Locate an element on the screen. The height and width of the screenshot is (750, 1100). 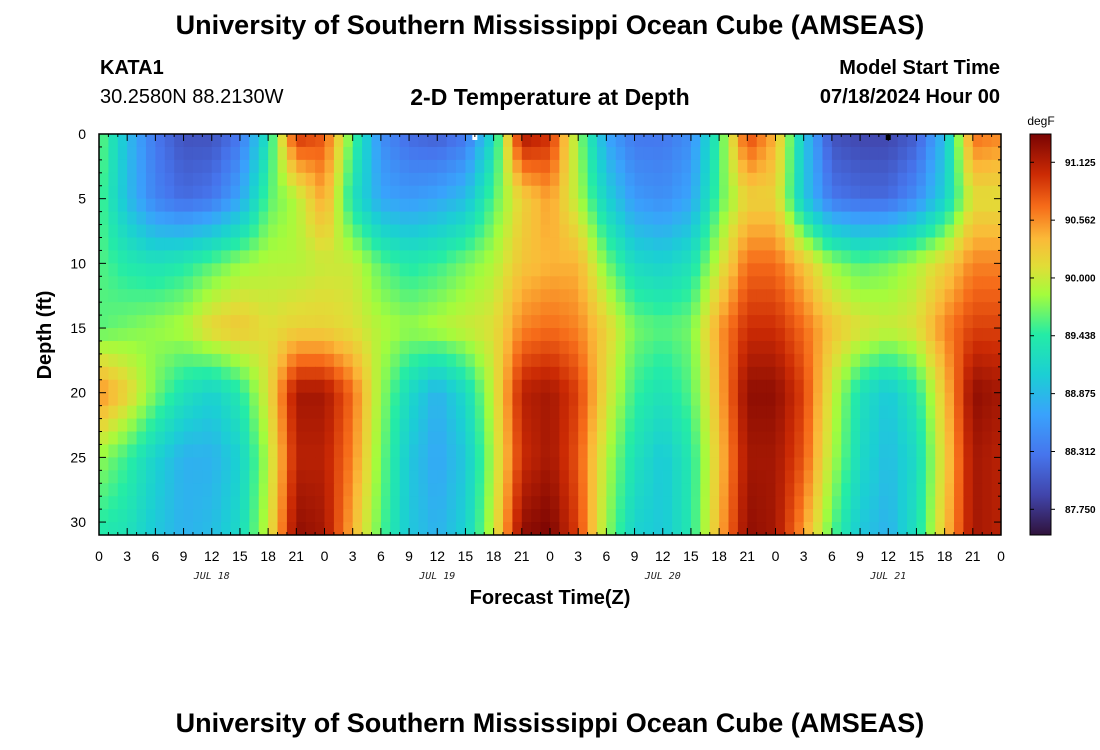
x-tick-label: 9 is located at coordinates (860, 556).